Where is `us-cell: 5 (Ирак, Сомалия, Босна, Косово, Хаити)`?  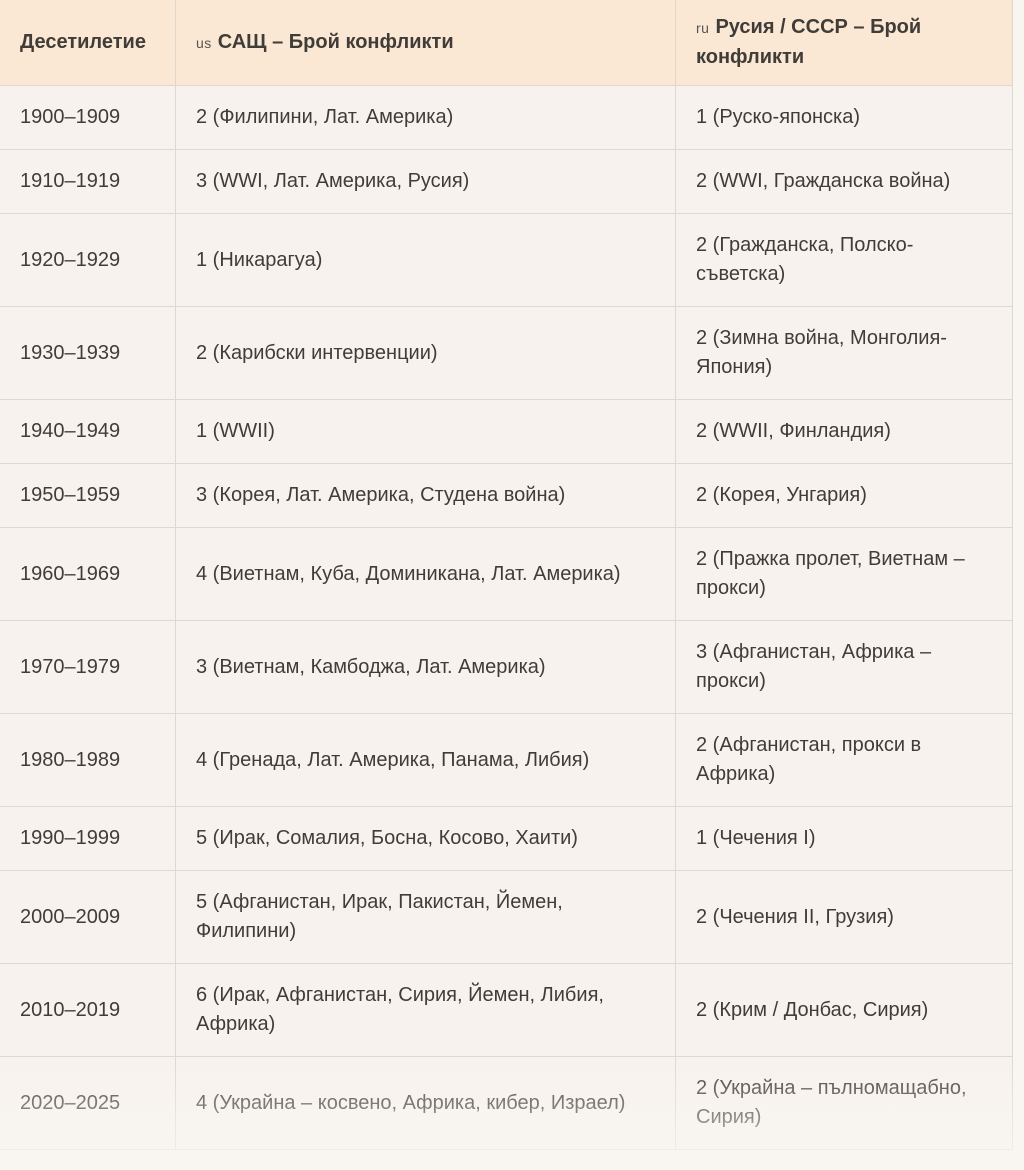
us-cell: 5 (Ирак, Сомалия, Босна, Косово, Хаити) is located at coordinates (425, 838).